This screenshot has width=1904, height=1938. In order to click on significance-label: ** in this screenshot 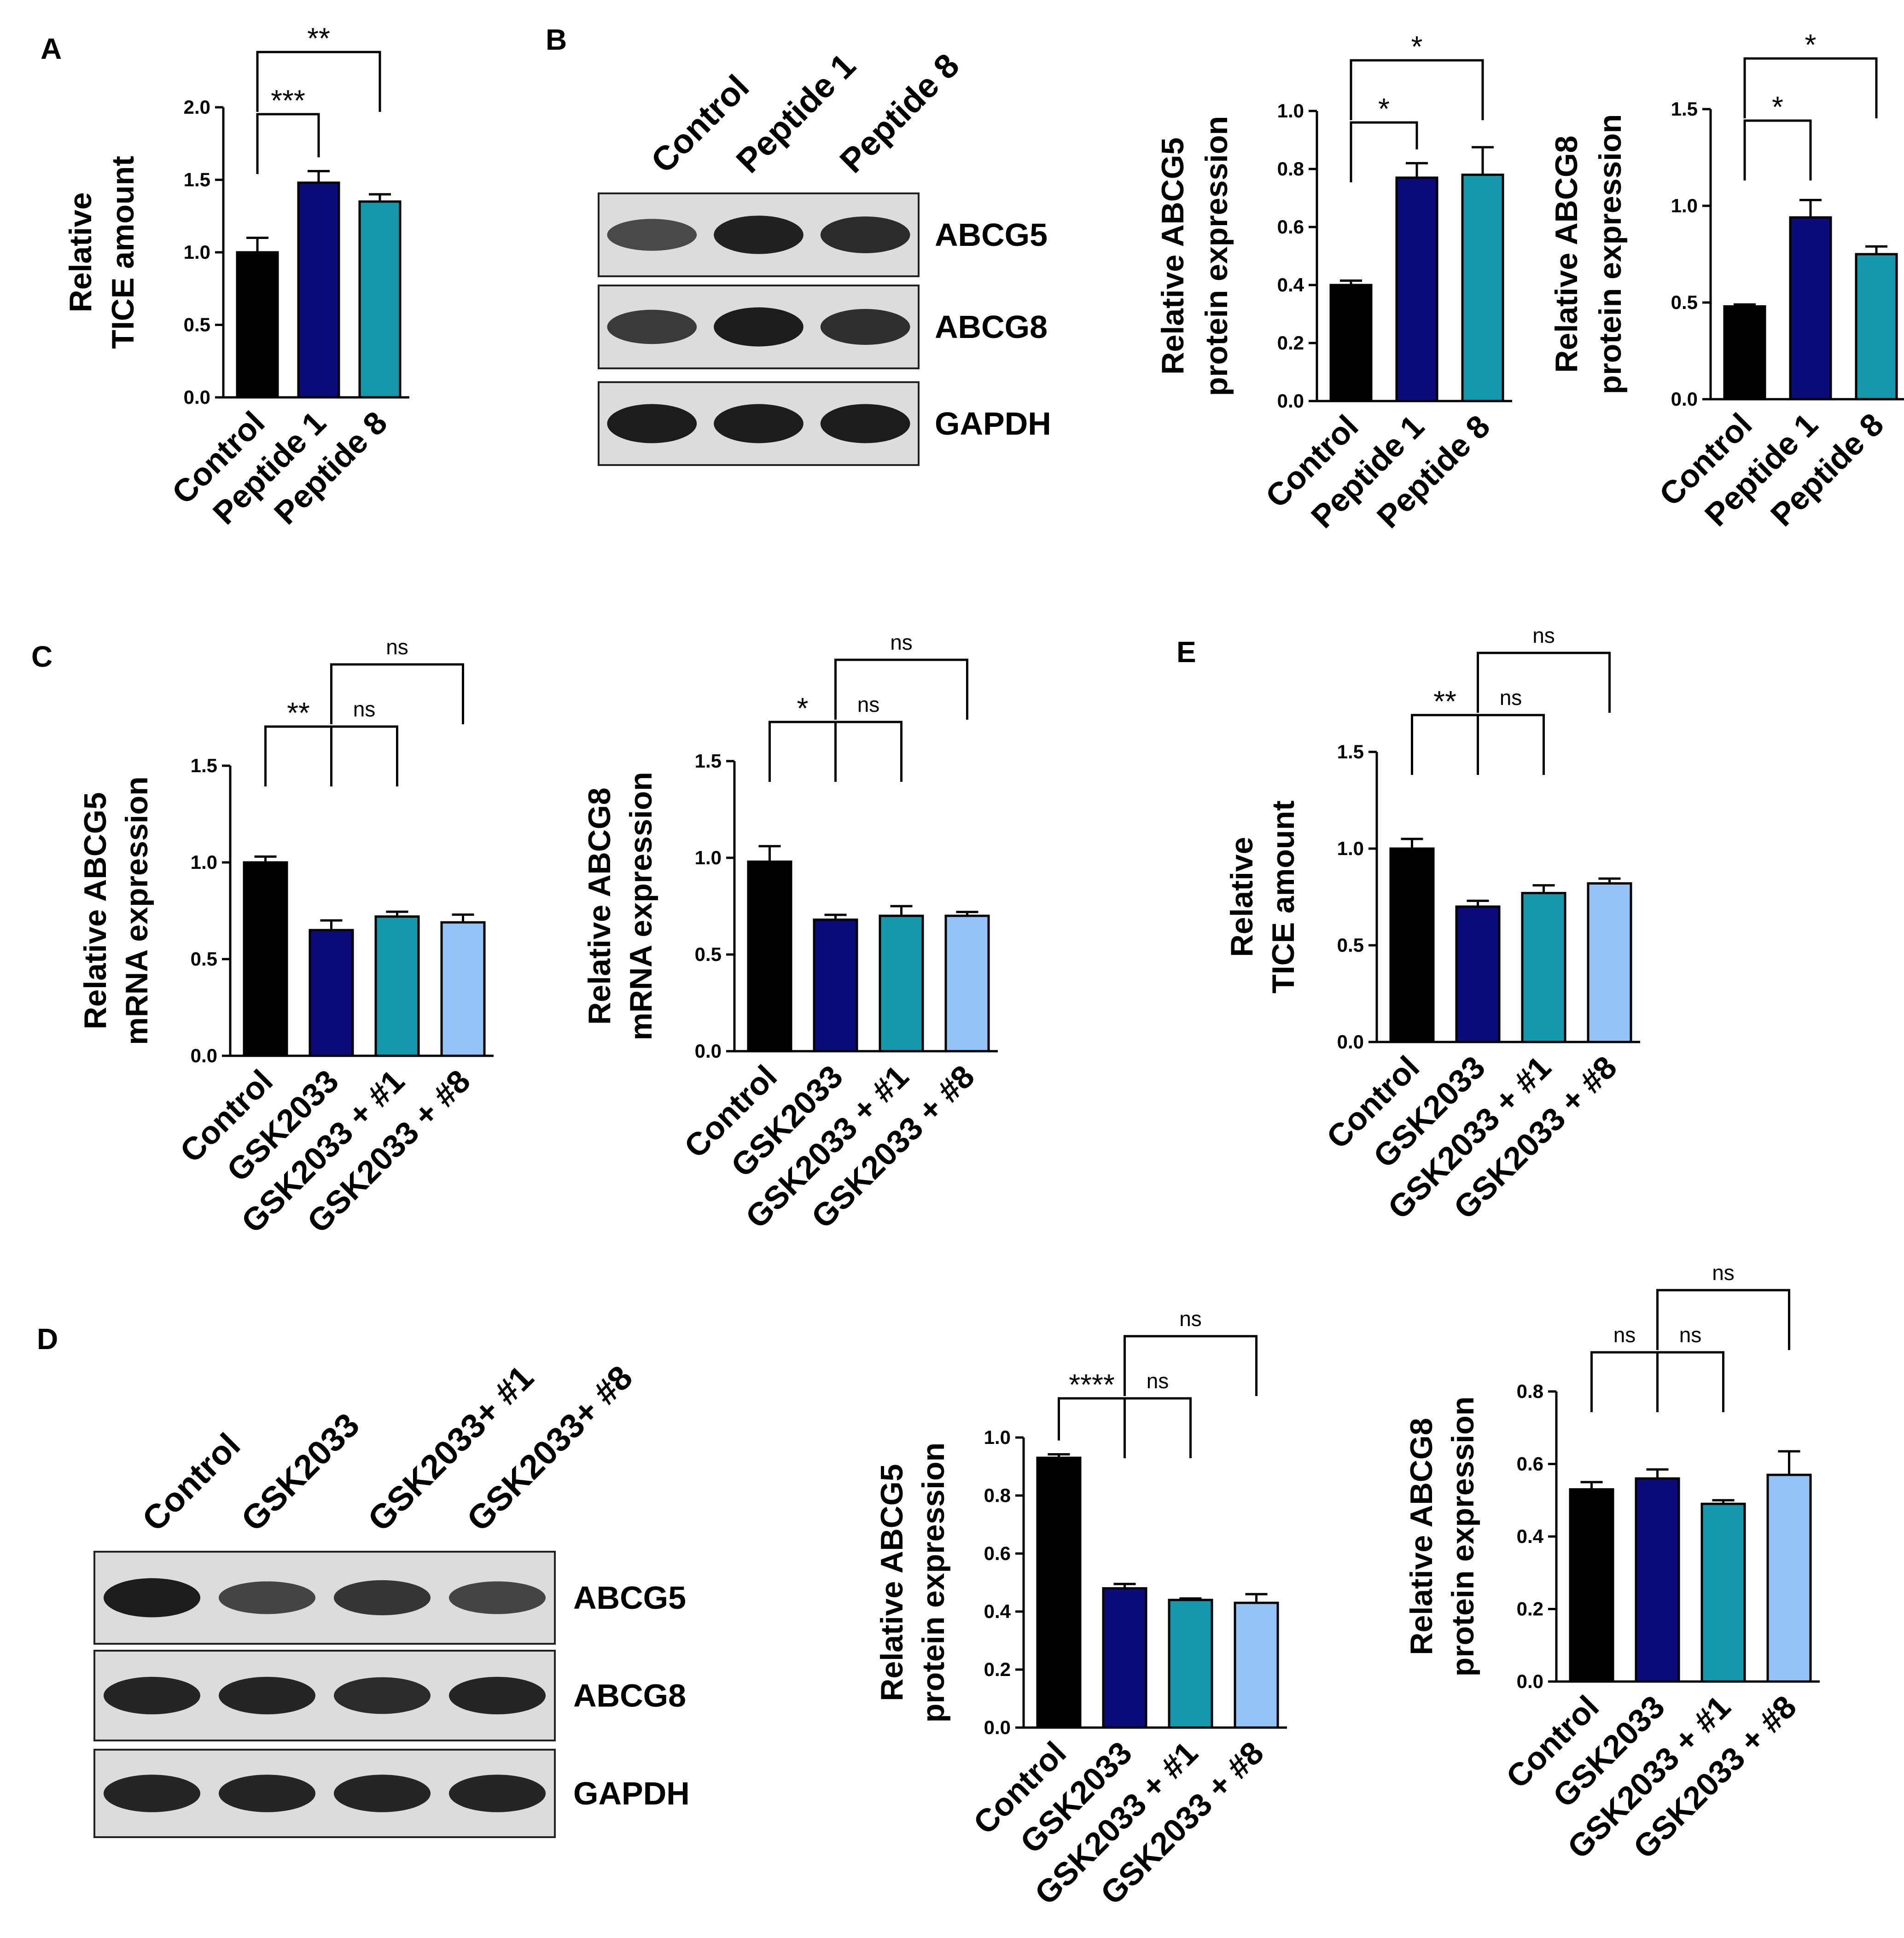, I will do `click(319, 38)`.